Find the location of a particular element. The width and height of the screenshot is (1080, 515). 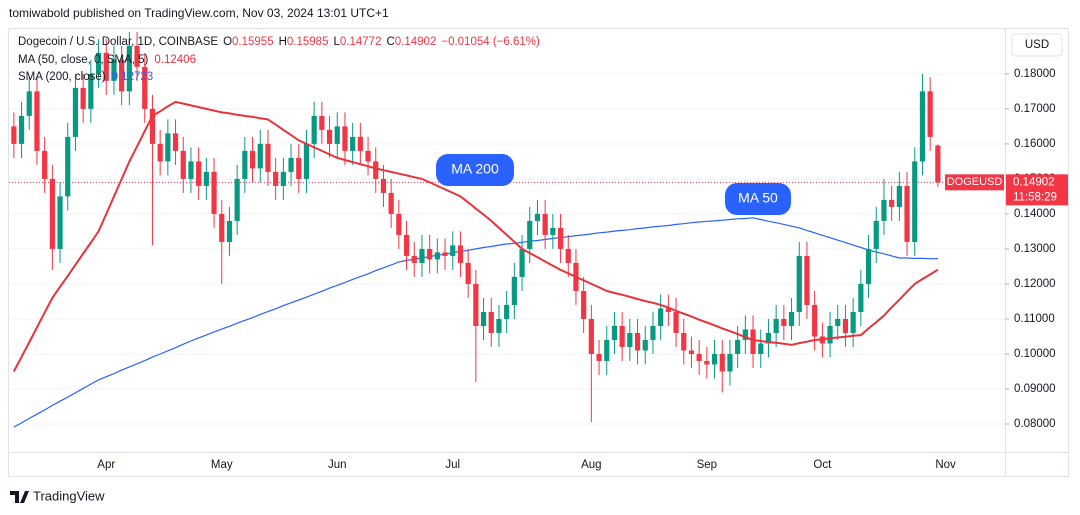

x-tick-label: Oct is located at coordinates (822, 465).